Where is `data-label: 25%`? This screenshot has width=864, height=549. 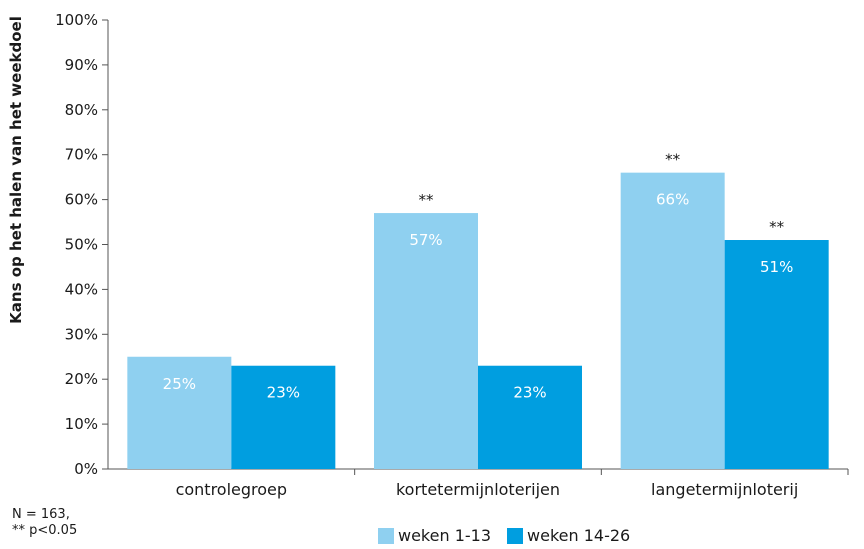
data-label: 25% is located at coordinates (179, 384).